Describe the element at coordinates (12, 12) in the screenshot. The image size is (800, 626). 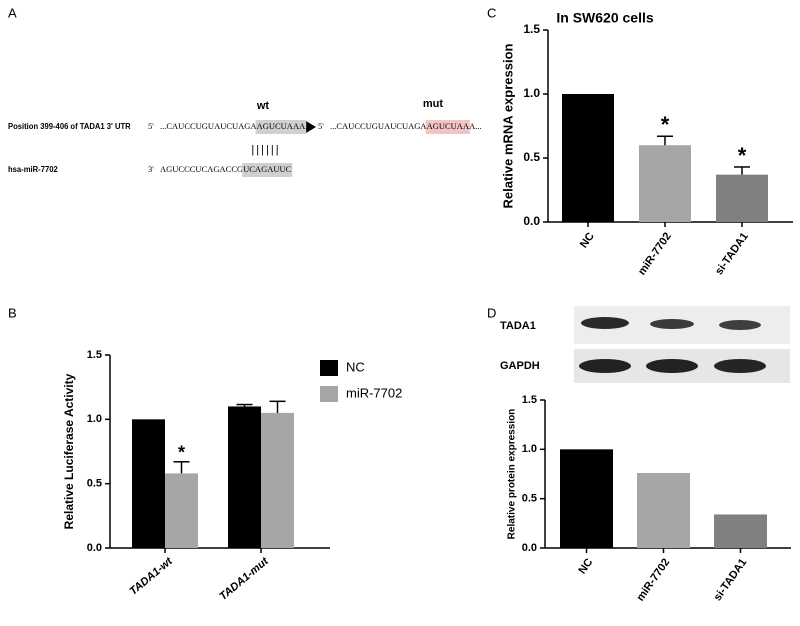
I see `panel-label: A` at that location.